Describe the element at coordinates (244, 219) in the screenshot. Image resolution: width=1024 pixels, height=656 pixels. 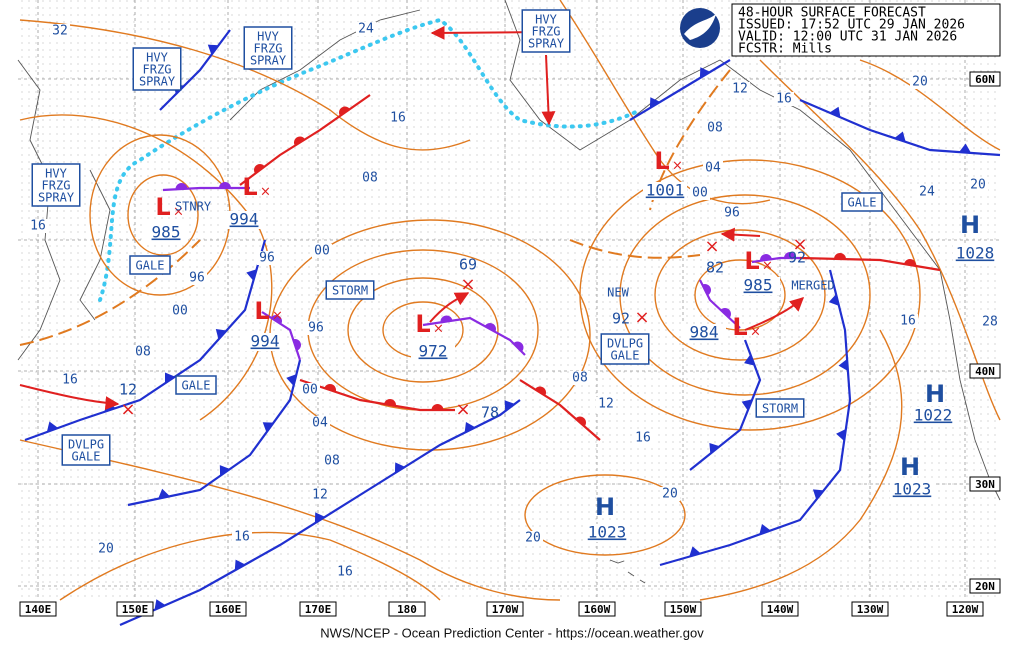
I see `center-pressure: 994` at that location.